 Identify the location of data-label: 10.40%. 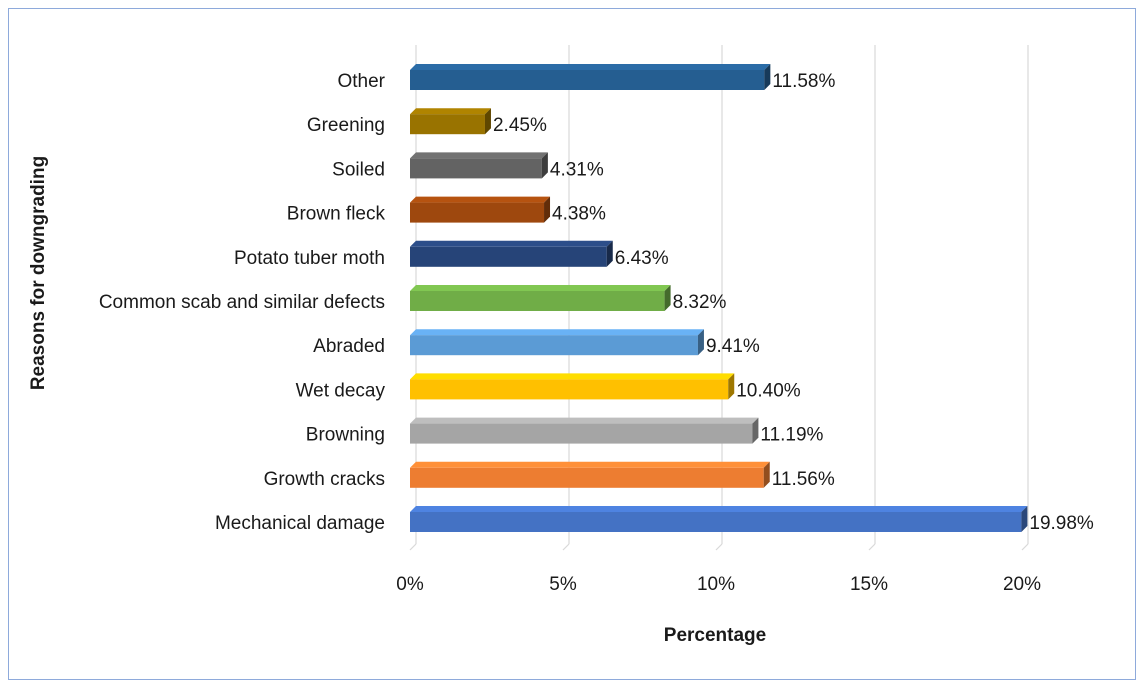
(768, 390).